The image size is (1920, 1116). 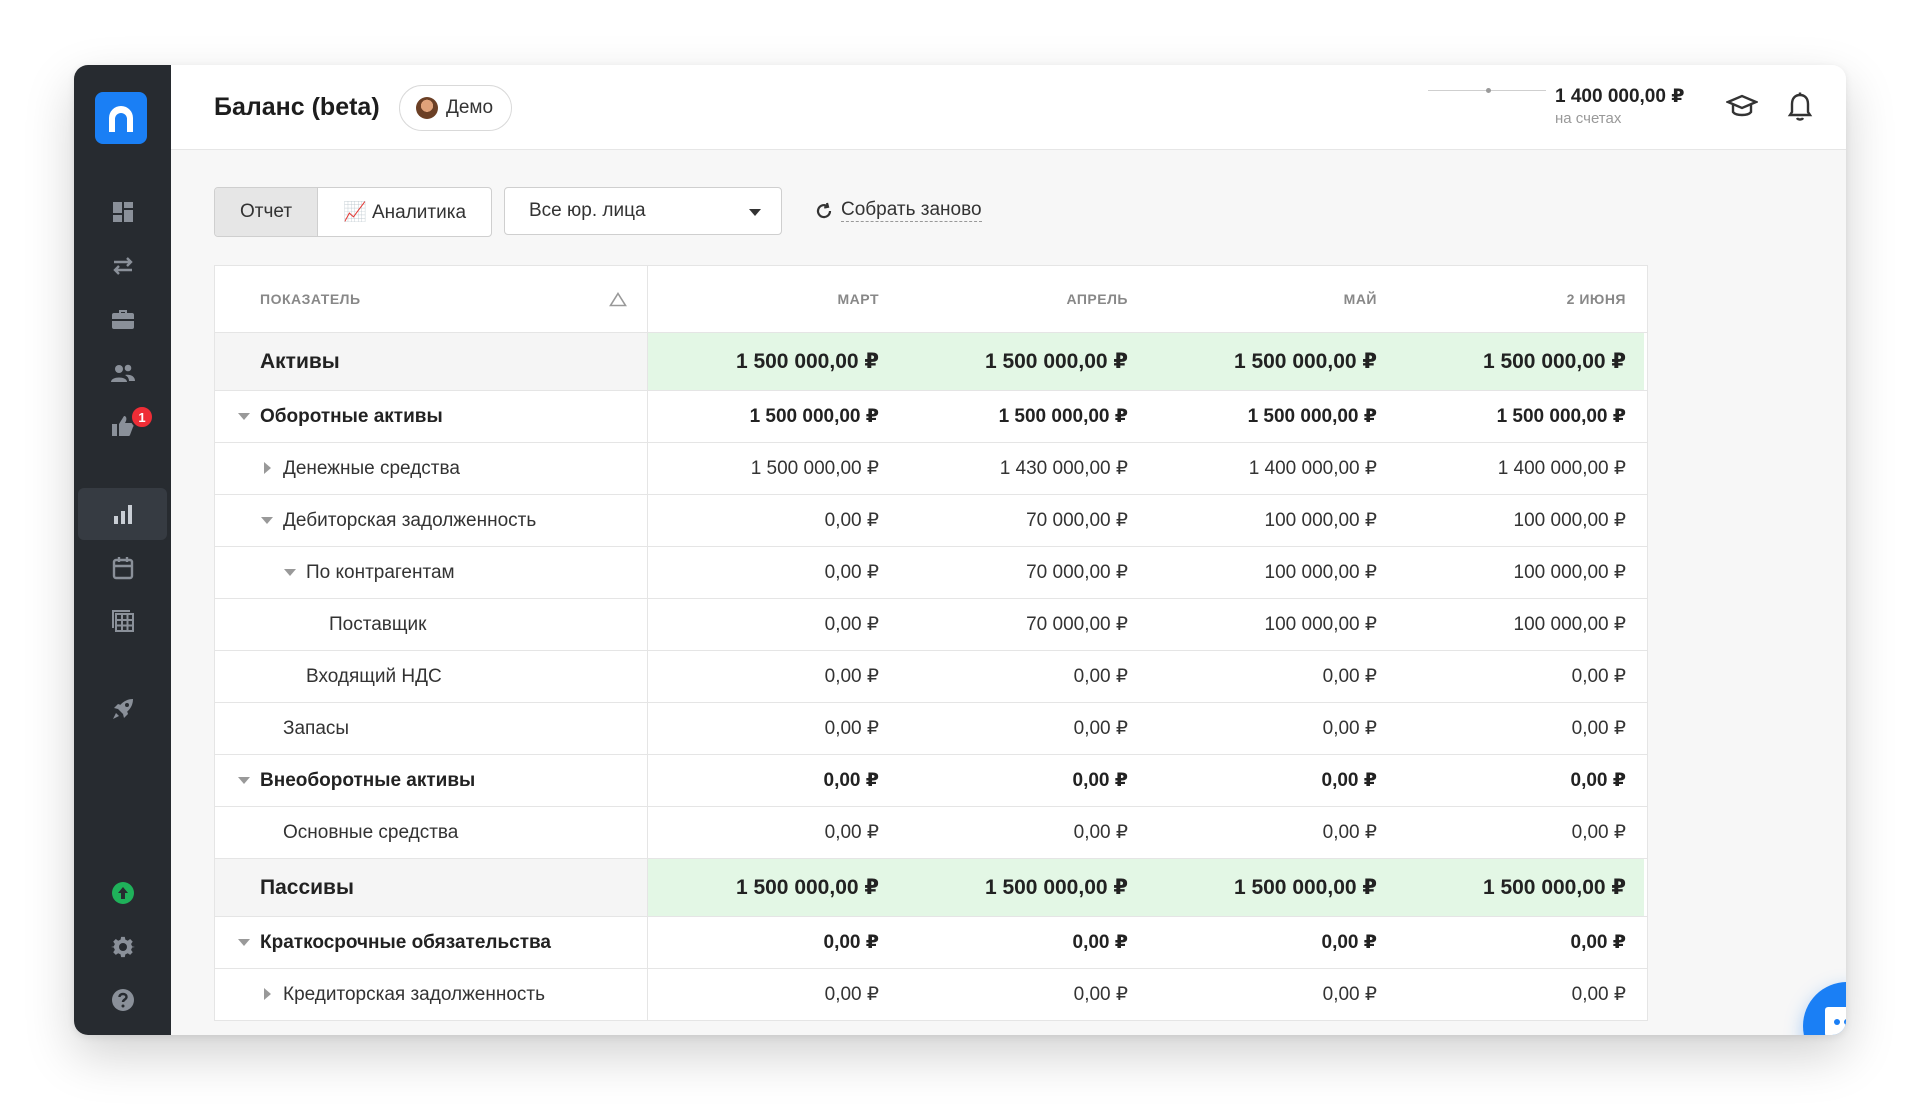 What do you see at coordinates (121, 118) in the screenshot?
I see `app-logo` at bounding box center [121, 118].